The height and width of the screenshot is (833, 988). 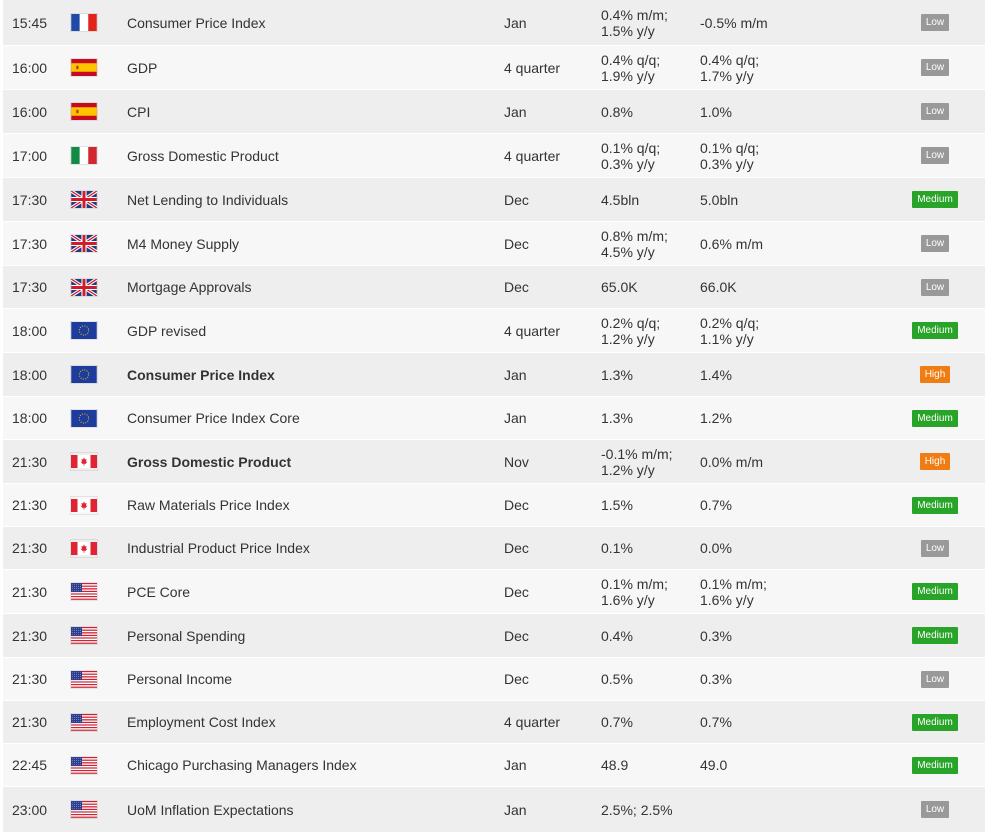 I want to click on previous-value: 0.1% q/q; 0.3% y/y, so click(x=630, y=155).